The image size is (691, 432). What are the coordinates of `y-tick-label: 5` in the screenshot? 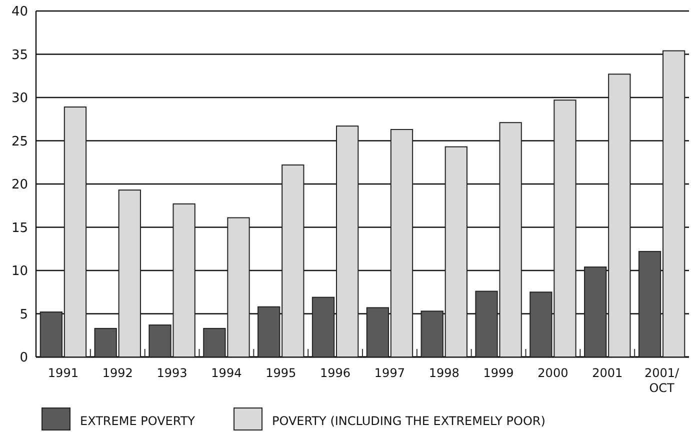 It's located at (24, 314).